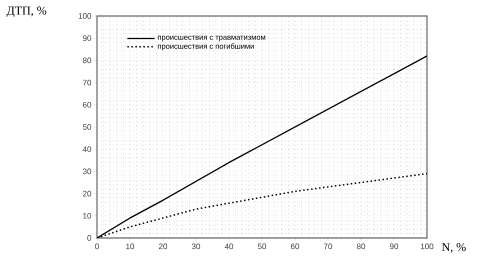 The image size is (493, 261). What do you see at coordinates (26, 12) in the screenshot?
I see `y-axis-title: ДТП, %` at bounding box center [26, 12].